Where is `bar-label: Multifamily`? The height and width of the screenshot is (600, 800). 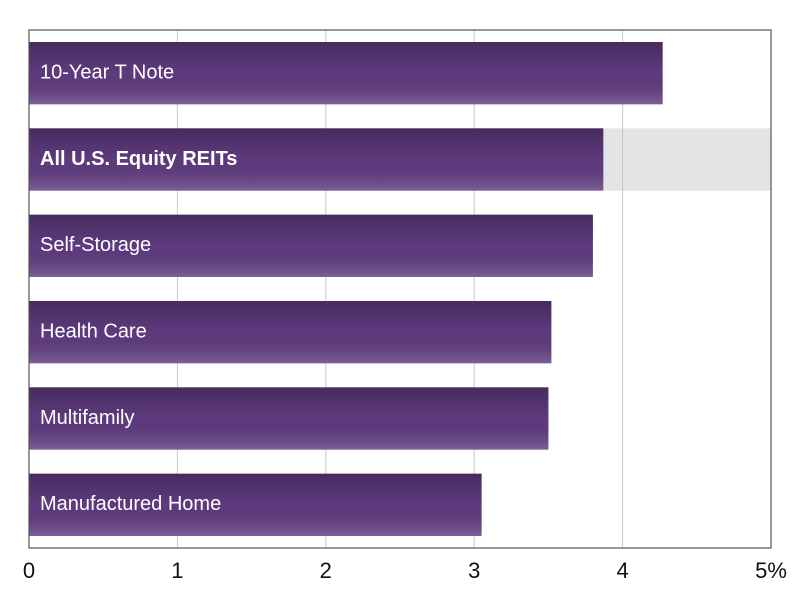 bar-label: Multifamily is located at coordinates (87, 418).